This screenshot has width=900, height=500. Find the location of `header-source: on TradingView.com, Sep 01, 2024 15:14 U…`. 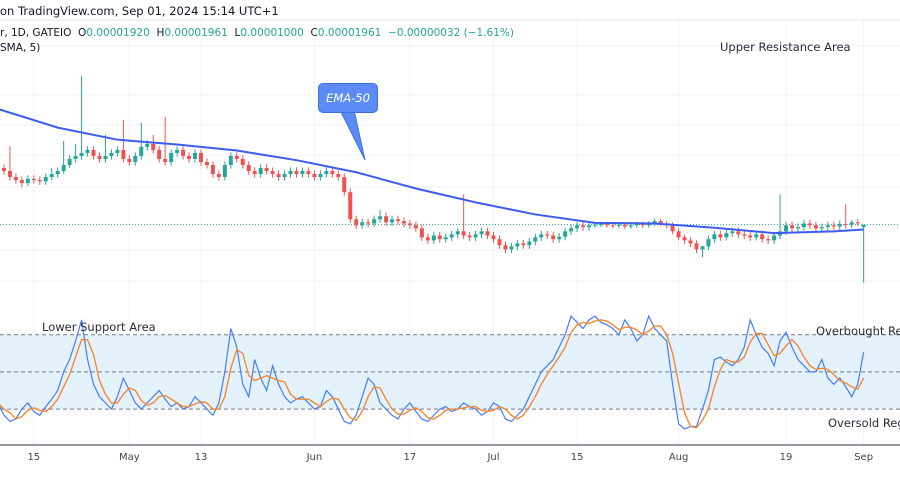

header-source: on TradingView.com, Sep 01, 2024 15:14 U… is located at coordinates (139, 11).